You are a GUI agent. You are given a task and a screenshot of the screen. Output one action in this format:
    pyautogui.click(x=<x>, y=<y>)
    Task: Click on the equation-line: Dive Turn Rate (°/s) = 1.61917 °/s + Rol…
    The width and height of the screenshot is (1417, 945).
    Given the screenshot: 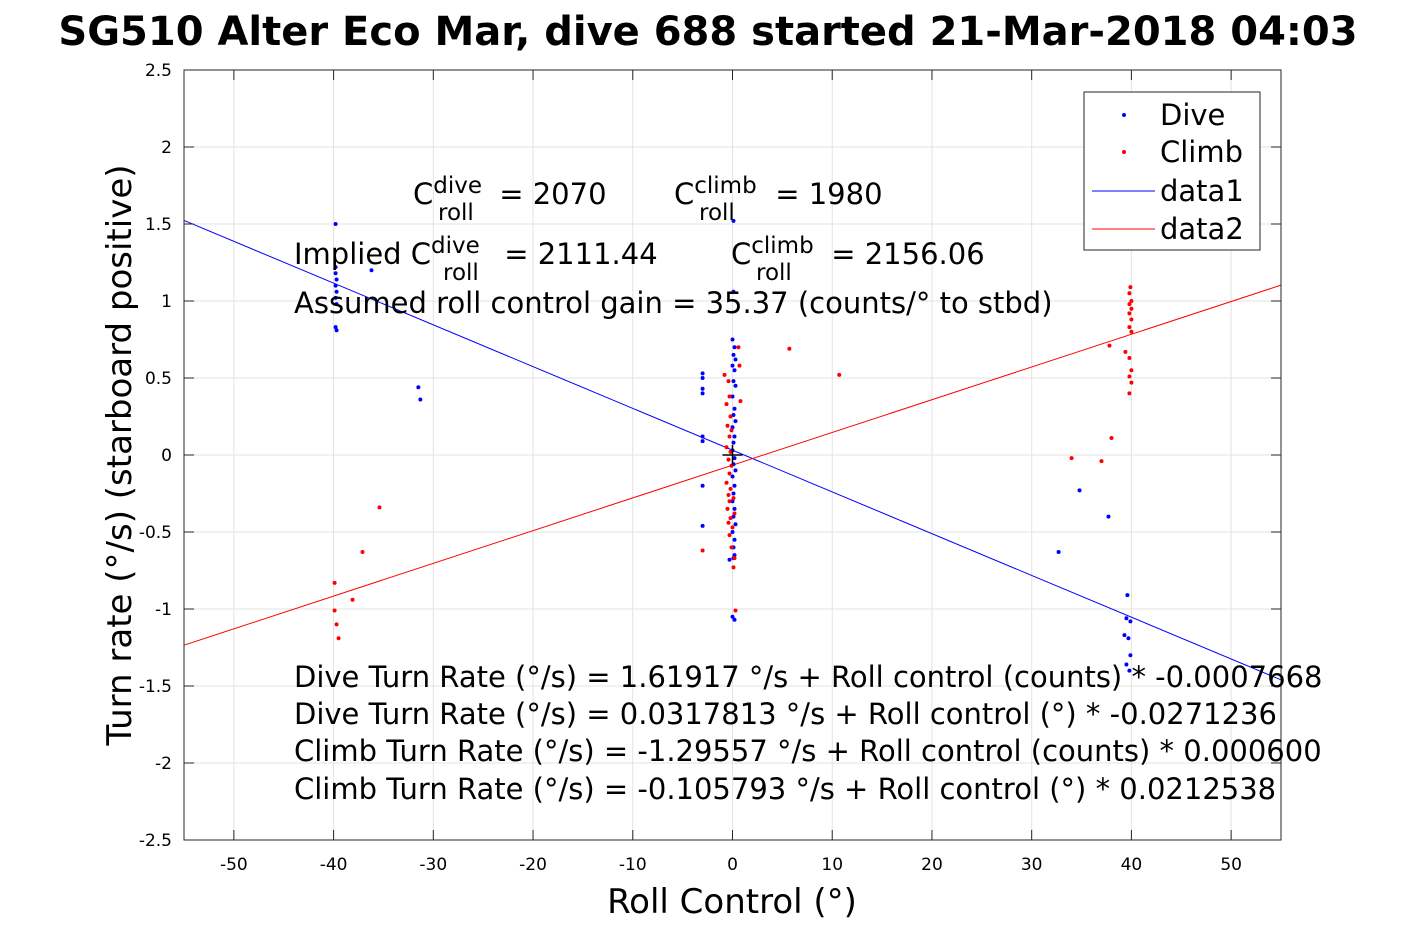 What is the action you would take?
    pyautogui.click(x=808, y=677)
    